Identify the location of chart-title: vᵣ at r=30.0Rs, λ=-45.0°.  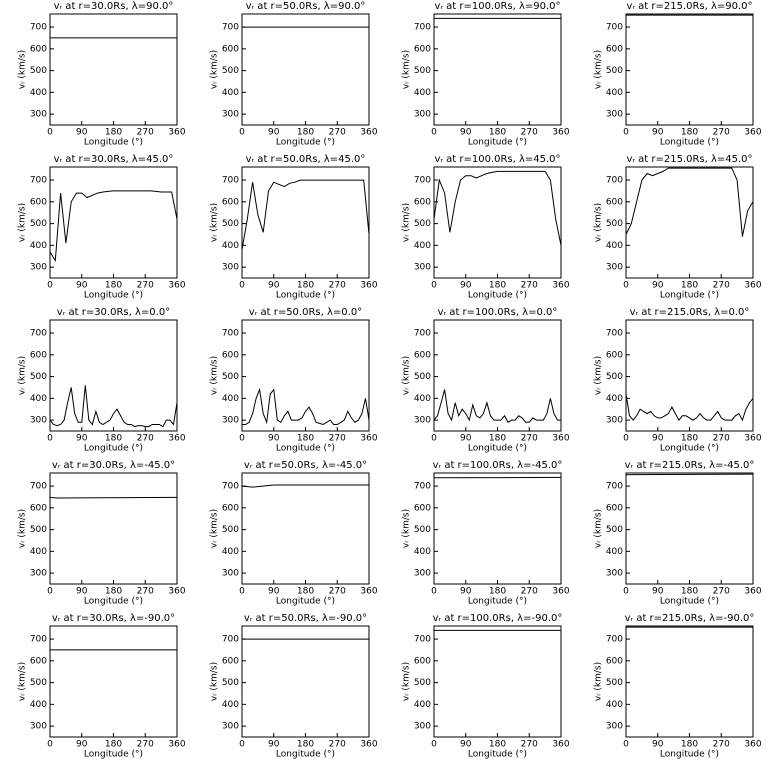
(113, 465).